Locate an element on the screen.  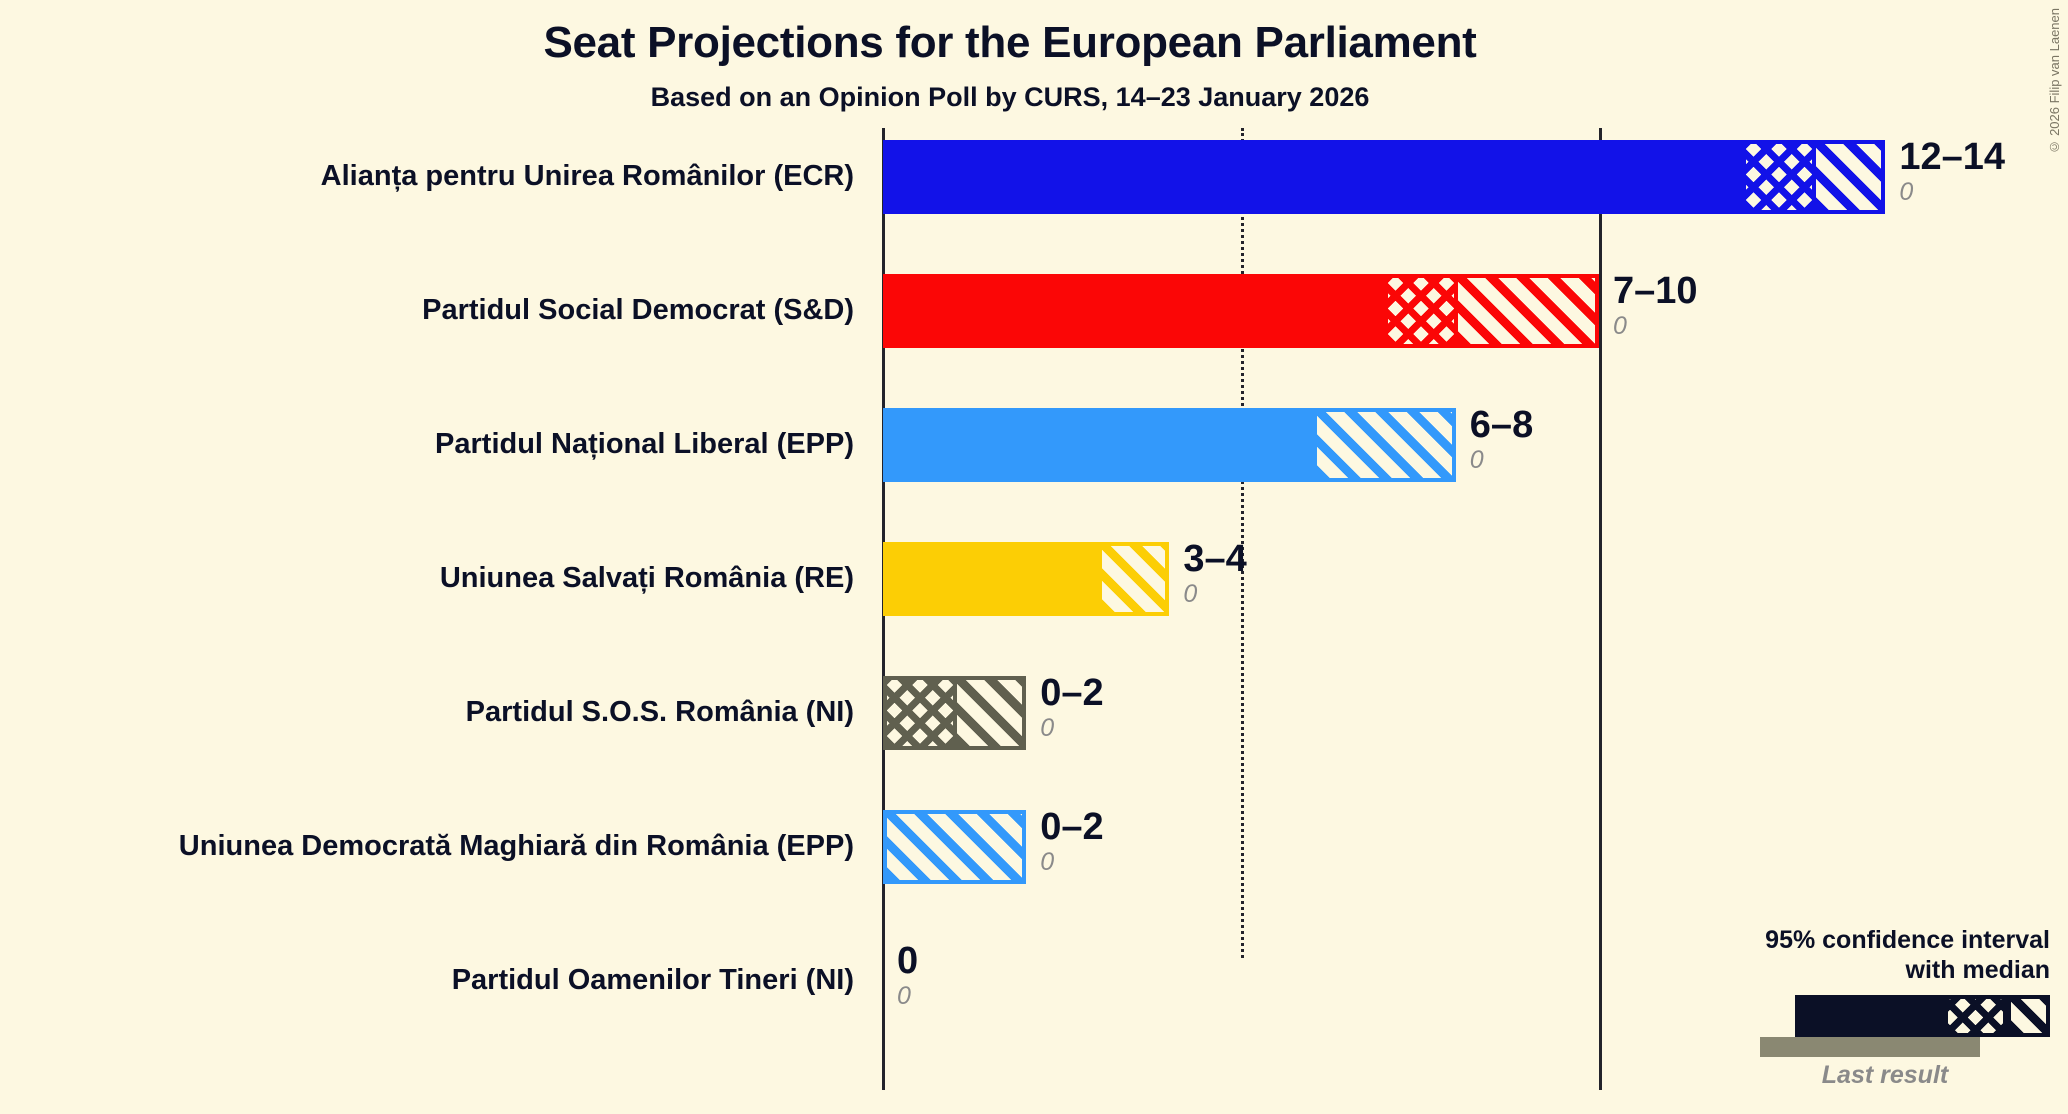
party-label-pnl: Partidul Național Liberal (EPP) is located at coordinates (644, 444).